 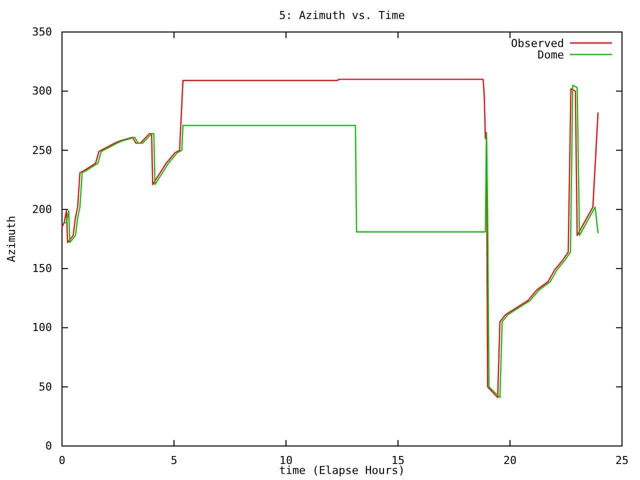 What do you see at coordinates (342, 15) in the screenshot?
I see `chart-title: 5: Azimuth vs. Time` at bounding box center [342, 15].